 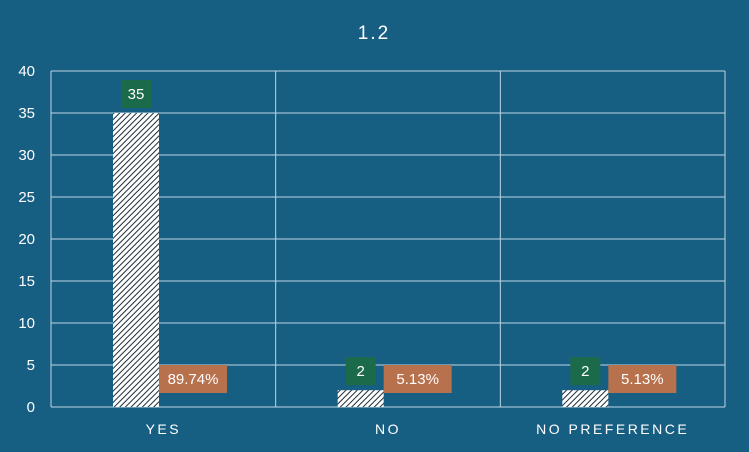 I want to click on y-tick-label: 40, so click(x=26, y=71).